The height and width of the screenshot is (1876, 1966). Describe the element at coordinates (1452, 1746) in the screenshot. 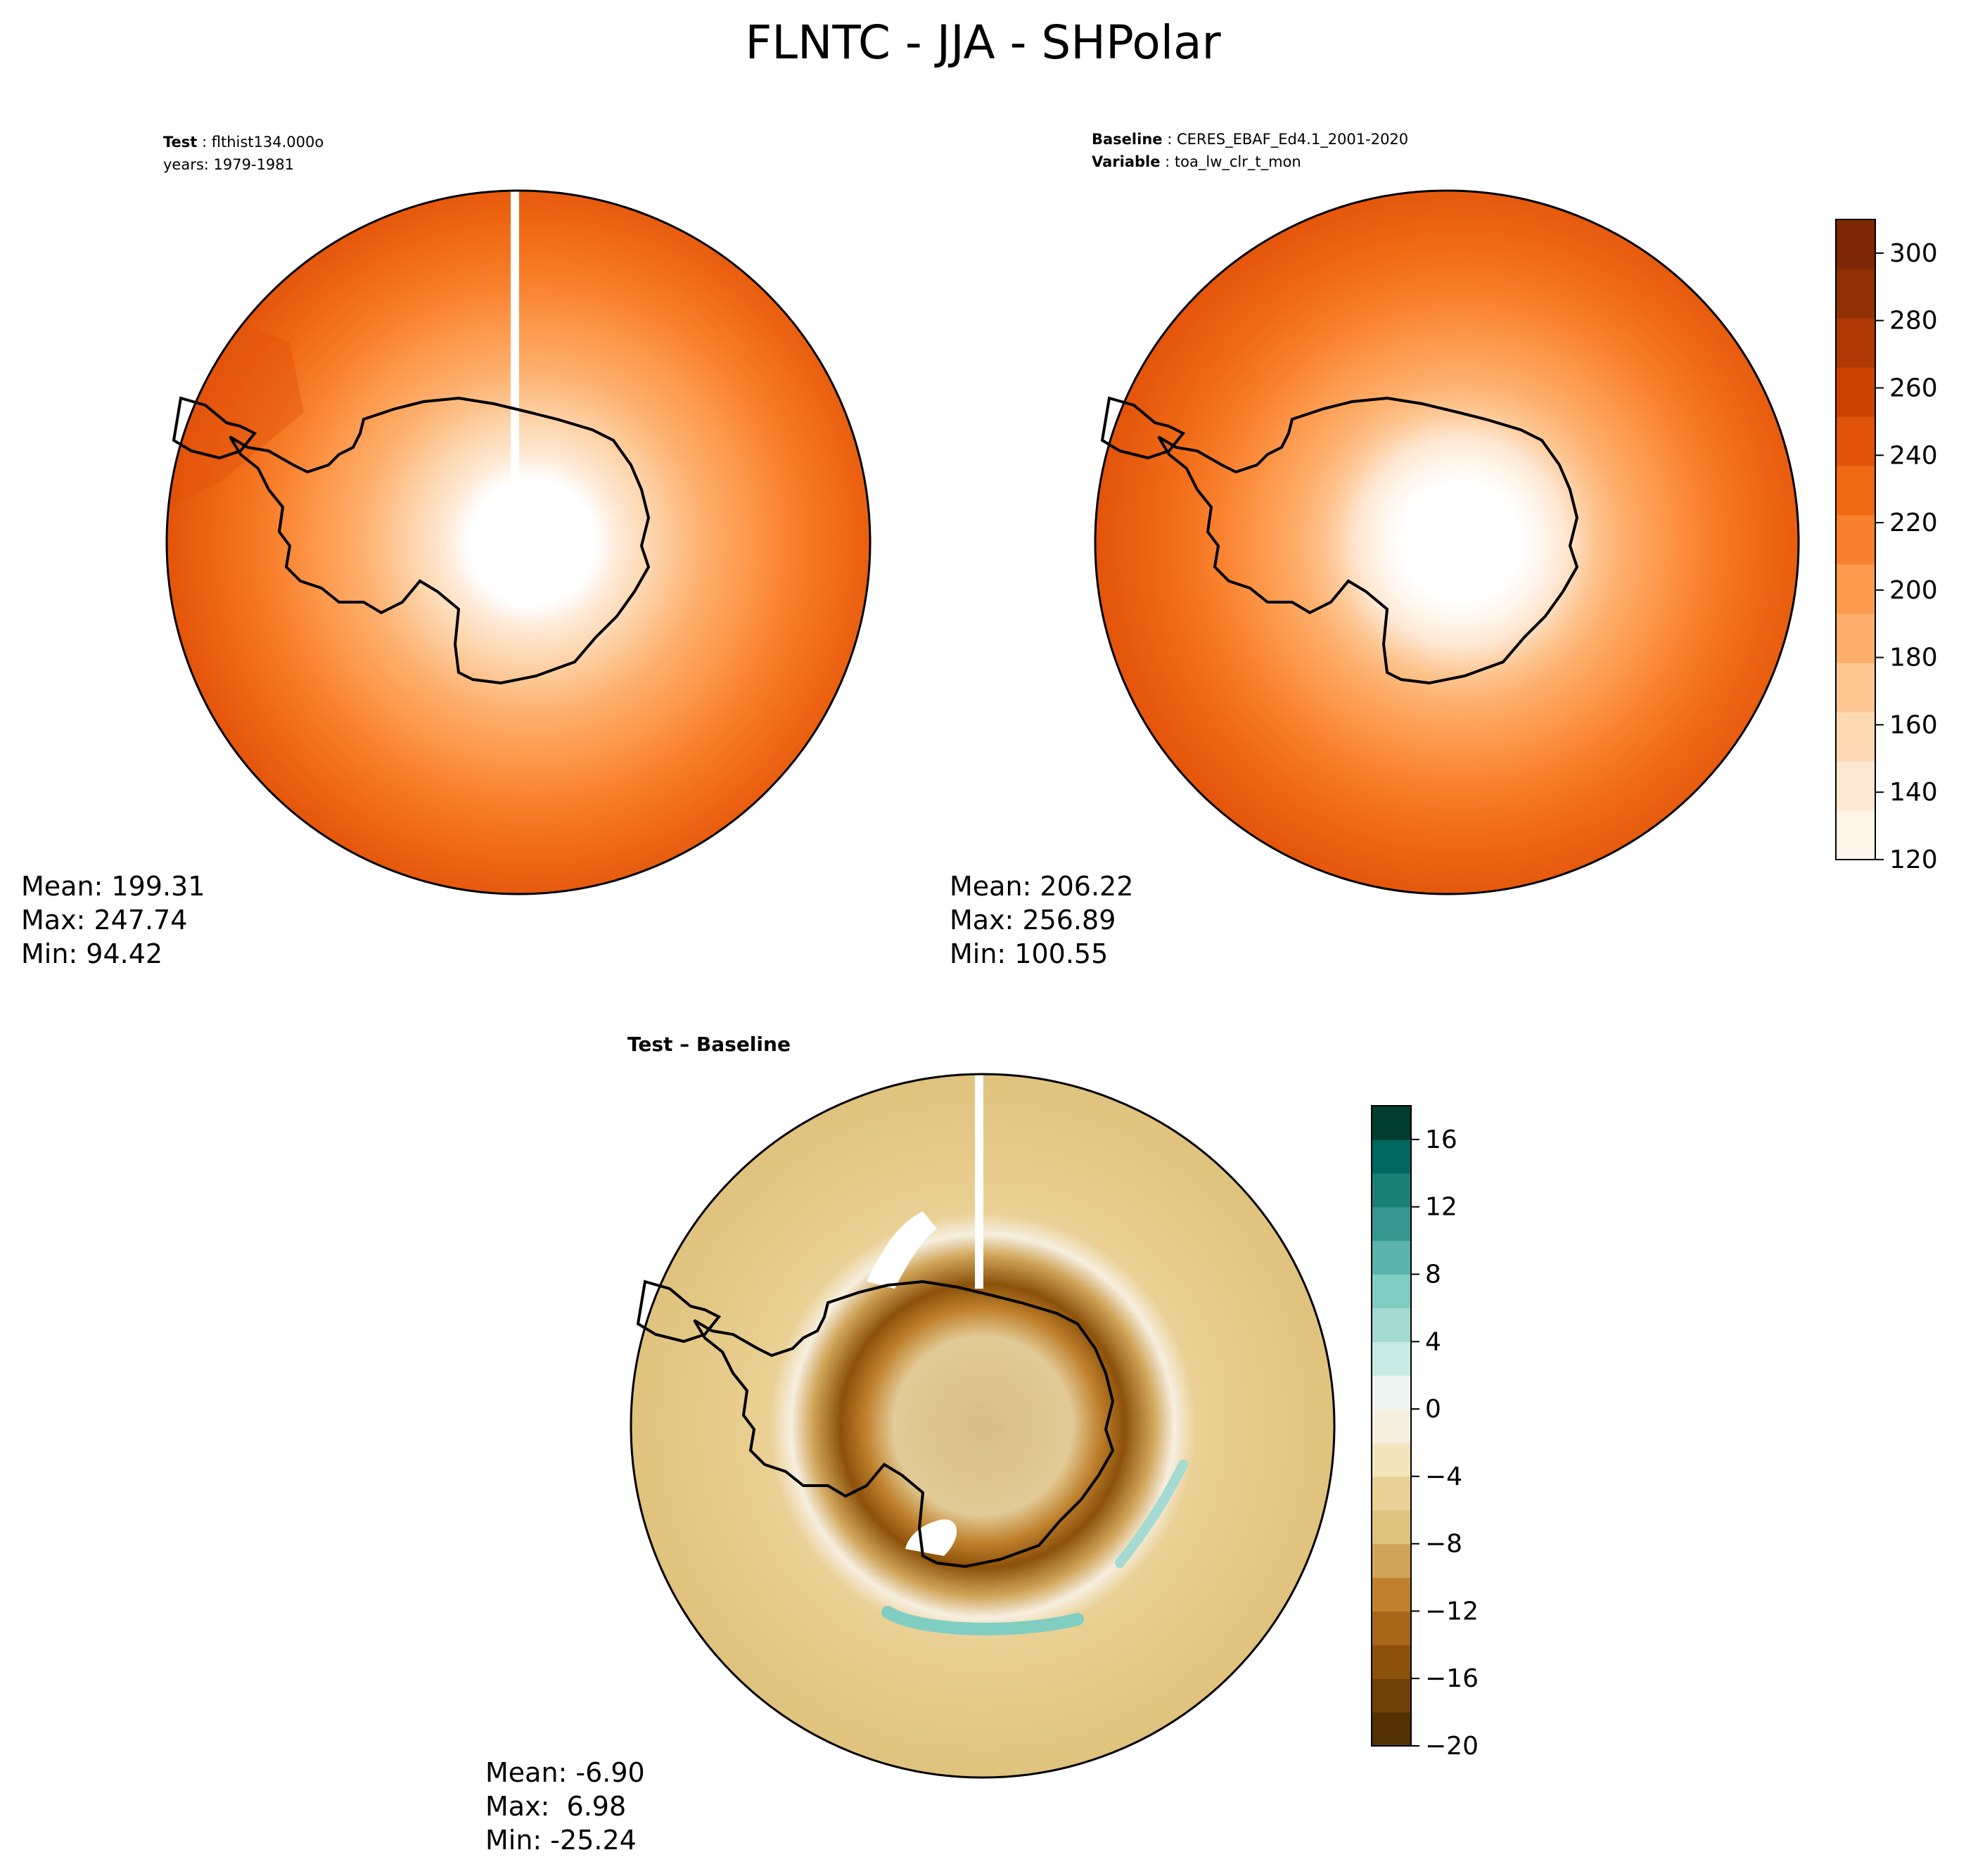

I see `brbg-colorbar-tick-label: −20` at that location.